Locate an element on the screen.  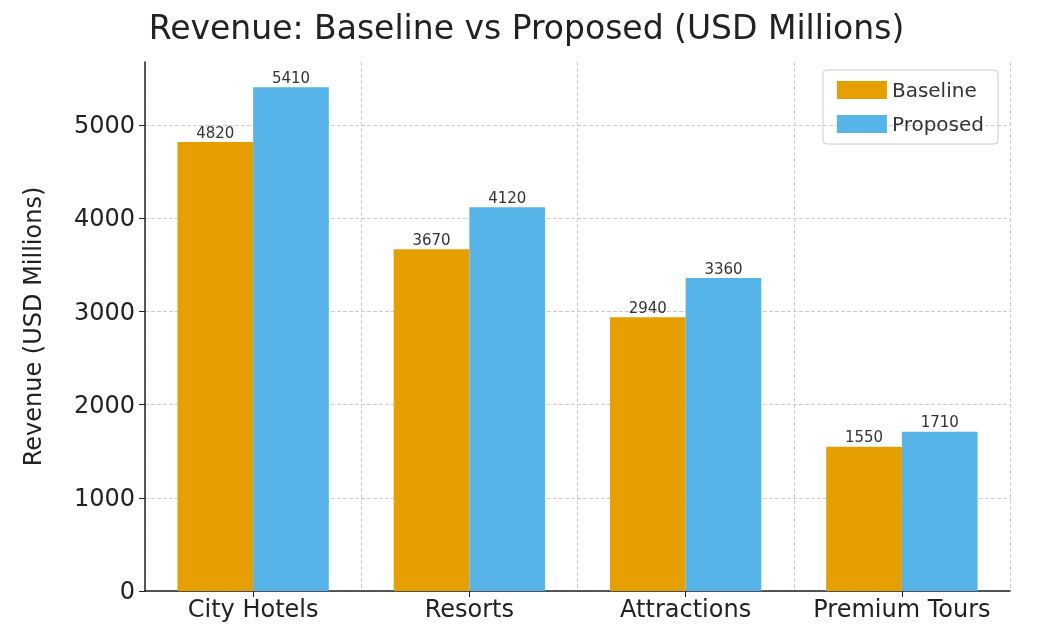
data-label: 3670 is located at coordinates (431, 239).